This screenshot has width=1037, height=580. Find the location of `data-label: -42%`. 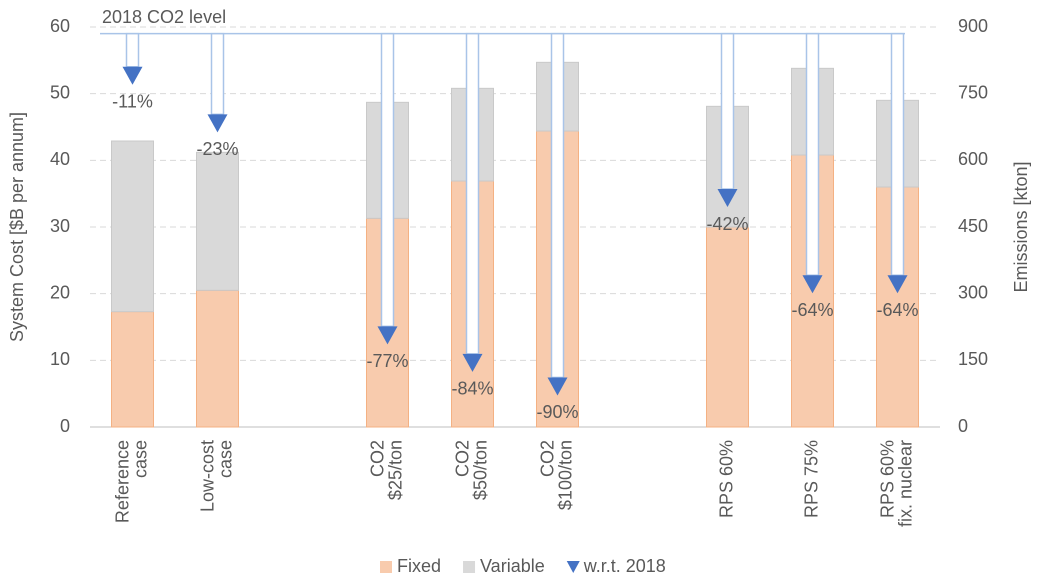

data-label: -42% is located at coordinates (727, 224).